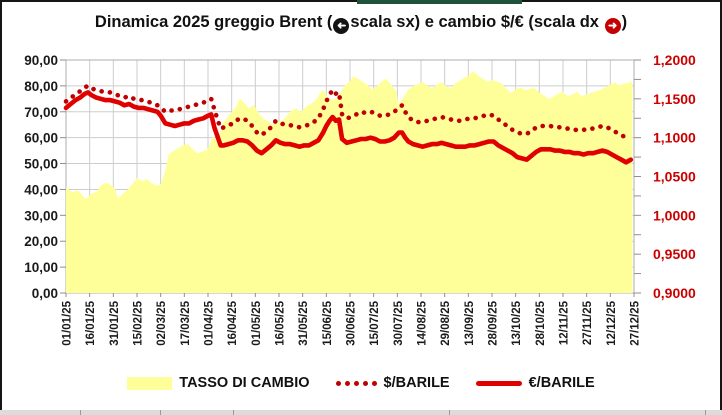 The height and width of the screenshot is (415, 722). What do you see at coordinates (328, 322) in the screenshot?
I see `svg-text: 15/06/25` at bounding box center [328, 322].